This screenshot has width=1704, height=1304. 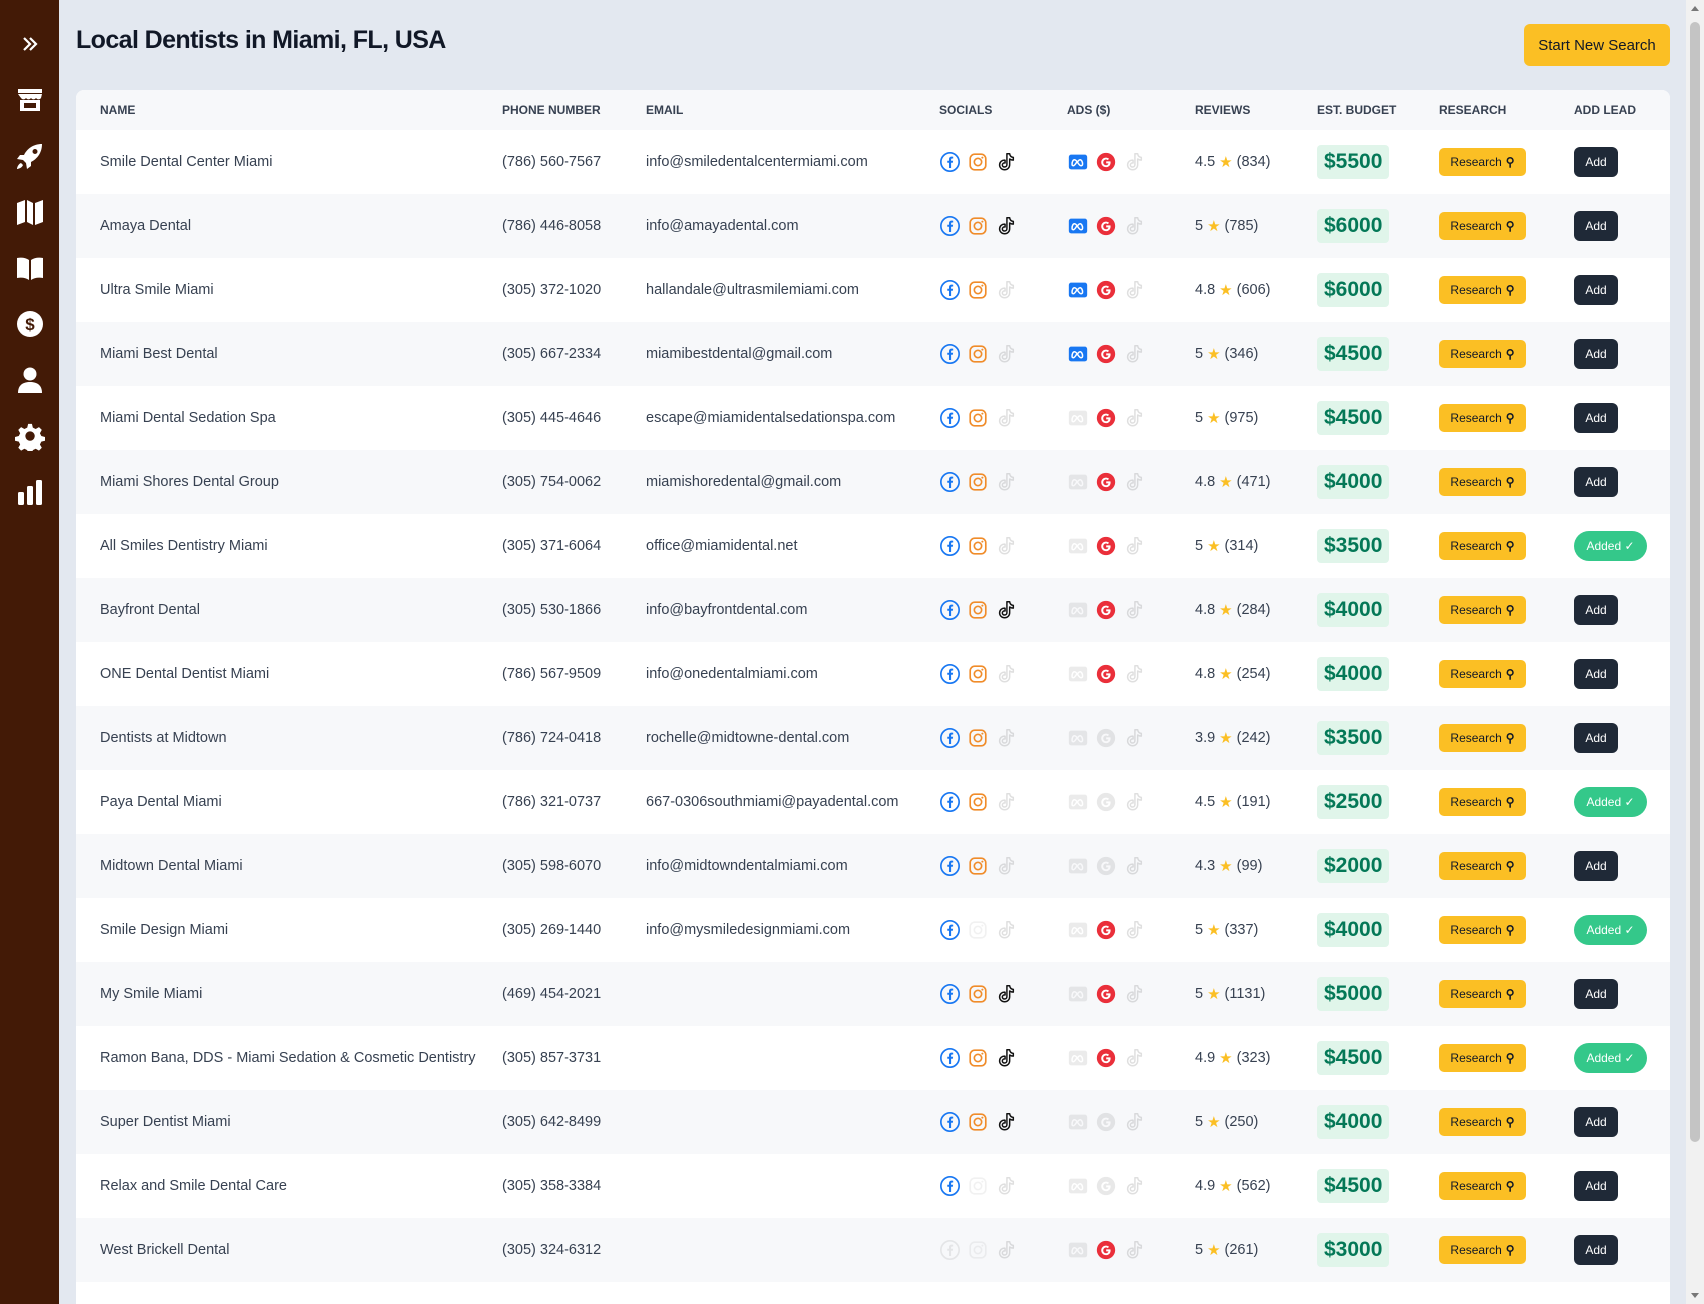 I want to click on sidebar-item-map, so click(x=29, y=212).